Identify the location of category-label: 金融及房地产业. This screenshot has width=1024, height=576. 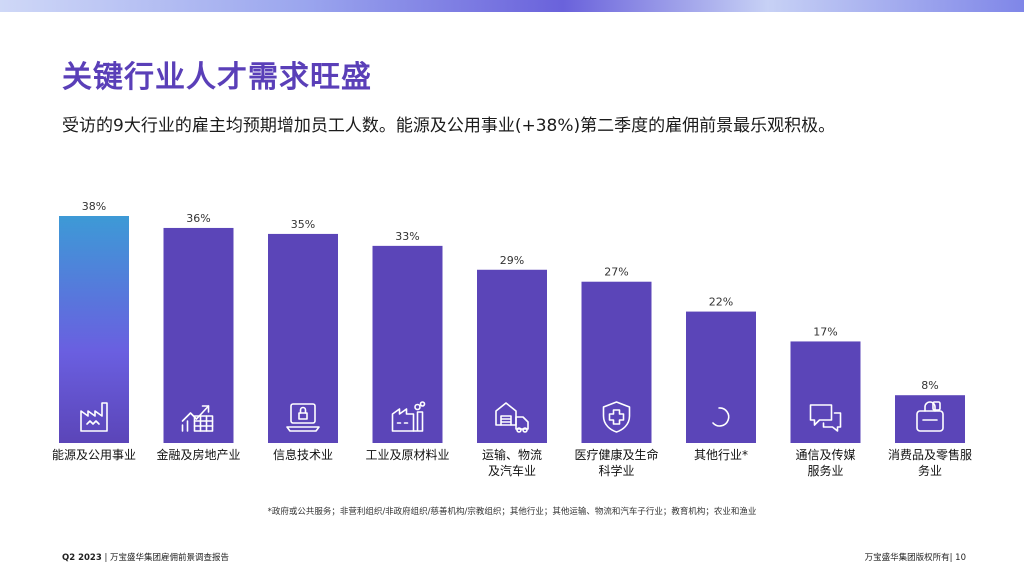
(198, 454).